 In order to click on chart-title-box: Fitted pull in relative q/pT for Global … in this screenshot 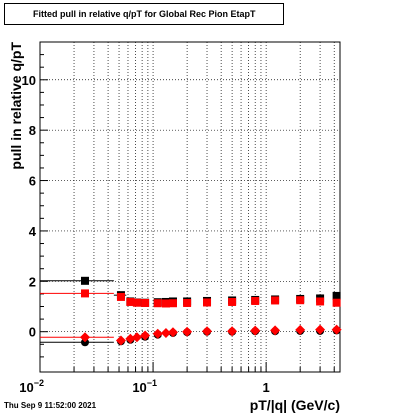, I will do `click(144, 14)`.